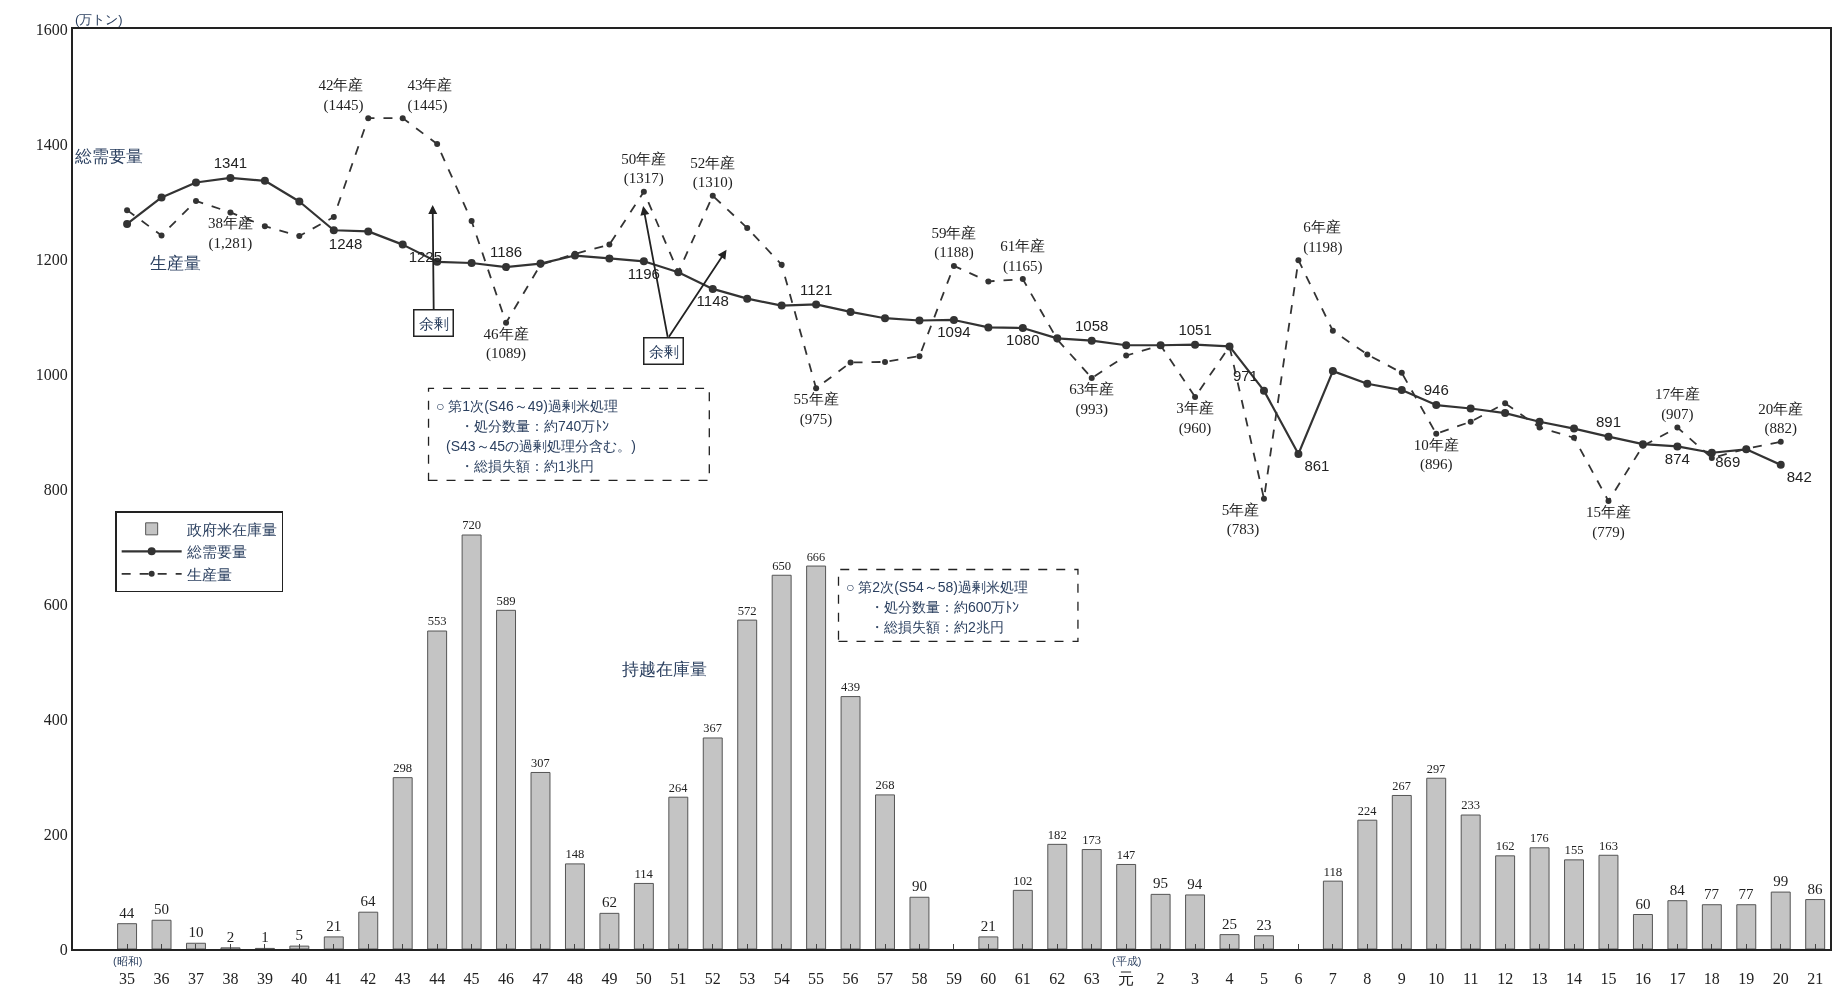  What do you see at coordinates (1505, 979) in the screenshot?
I see `x-tick-label: 12` at bounding box center [1505, 979].